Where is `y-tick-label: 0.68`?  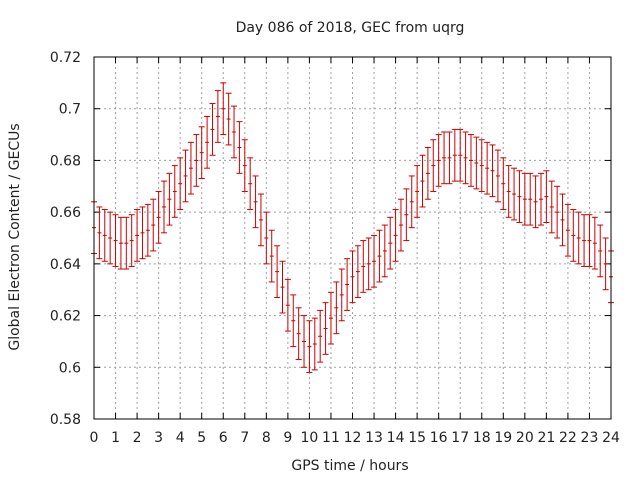 y-tick-label: 0.68 is located at coordinates (65, 161).